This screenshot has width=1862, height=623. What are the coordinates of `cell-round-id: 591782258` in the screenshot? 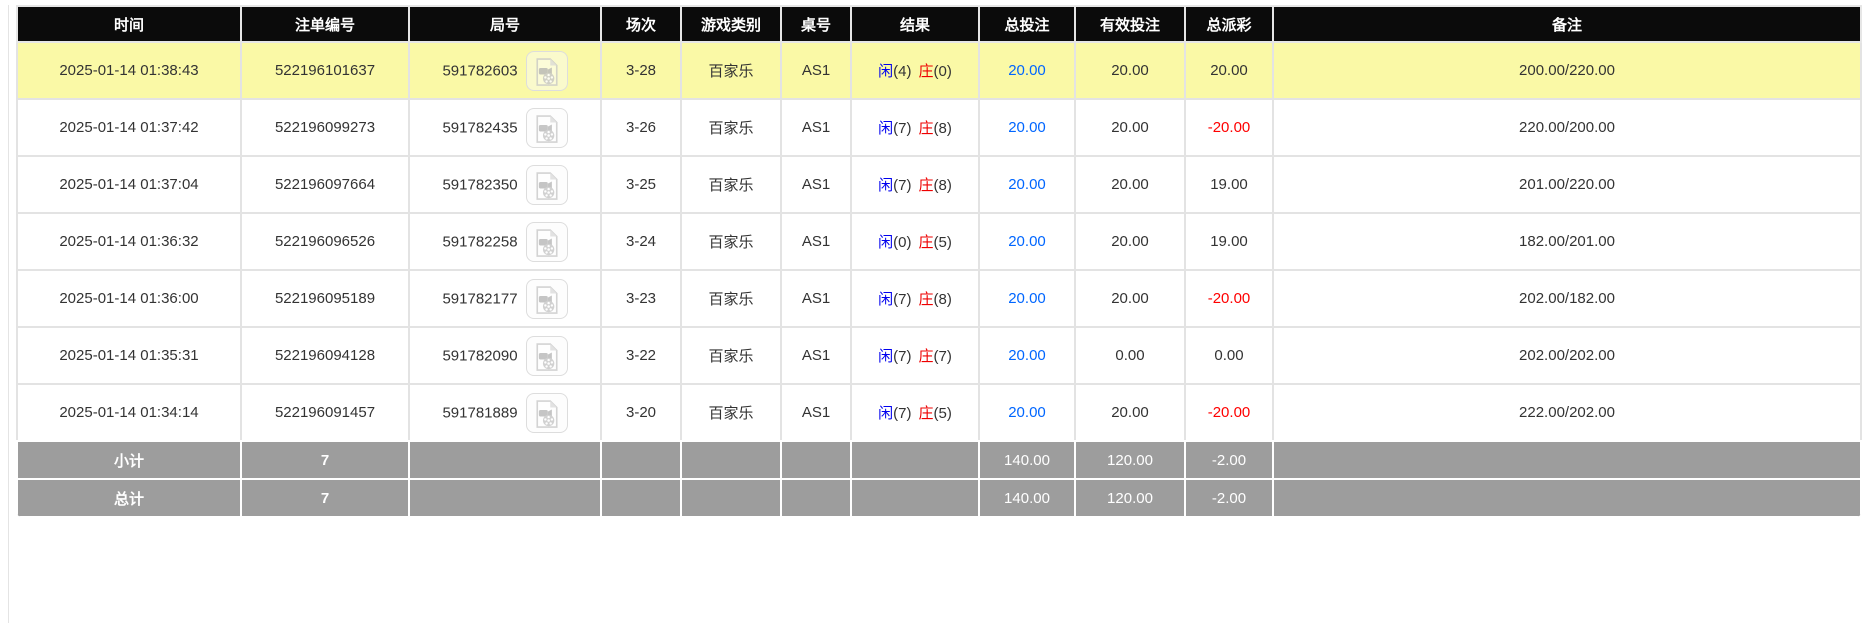 It's located at (505, 241).